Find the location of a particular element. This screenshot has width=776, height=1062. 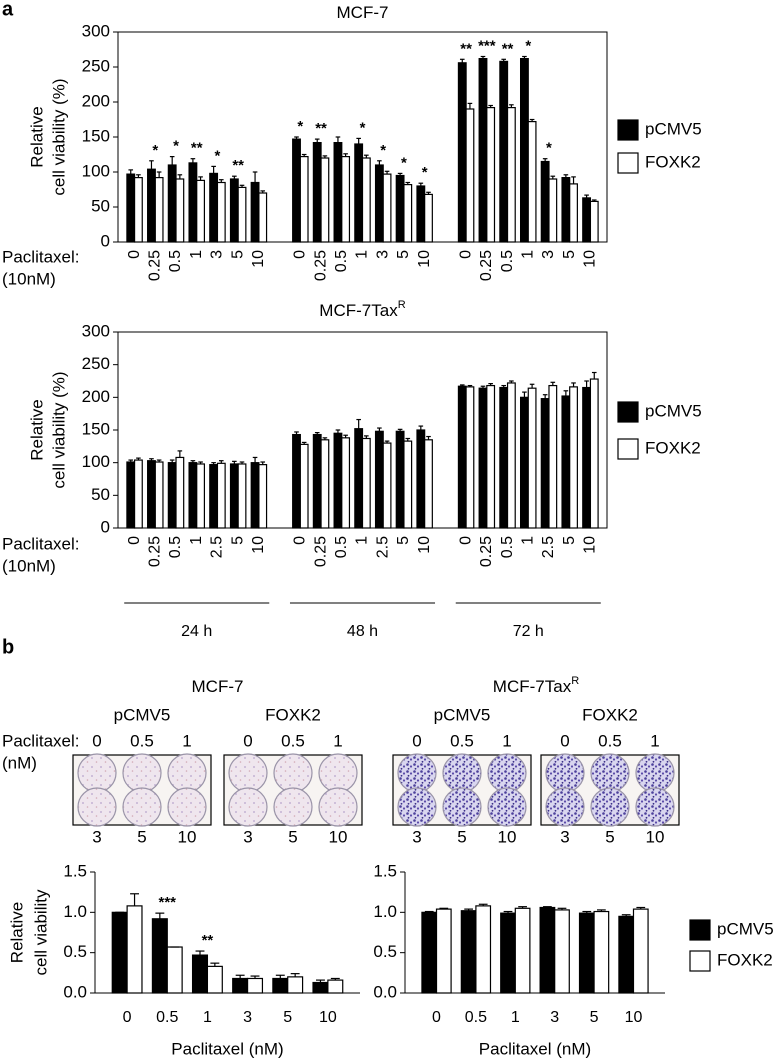

well-dose: 0.5 is located at coordinates (293, 740).